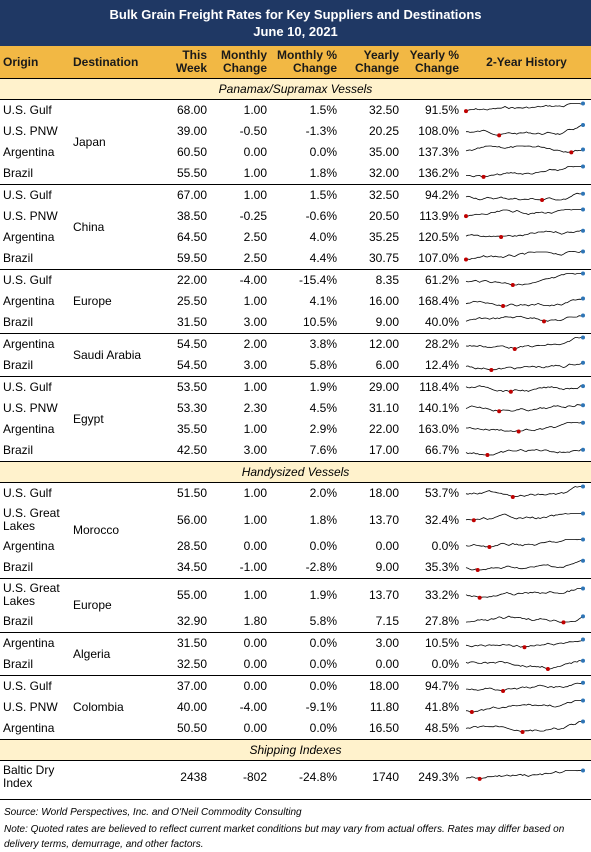 The height and width of the screenshot is (852, 591). Describe the element at coordinates (441, 567) in the screenshot. I see `value-cell: 35.3%` at that location.